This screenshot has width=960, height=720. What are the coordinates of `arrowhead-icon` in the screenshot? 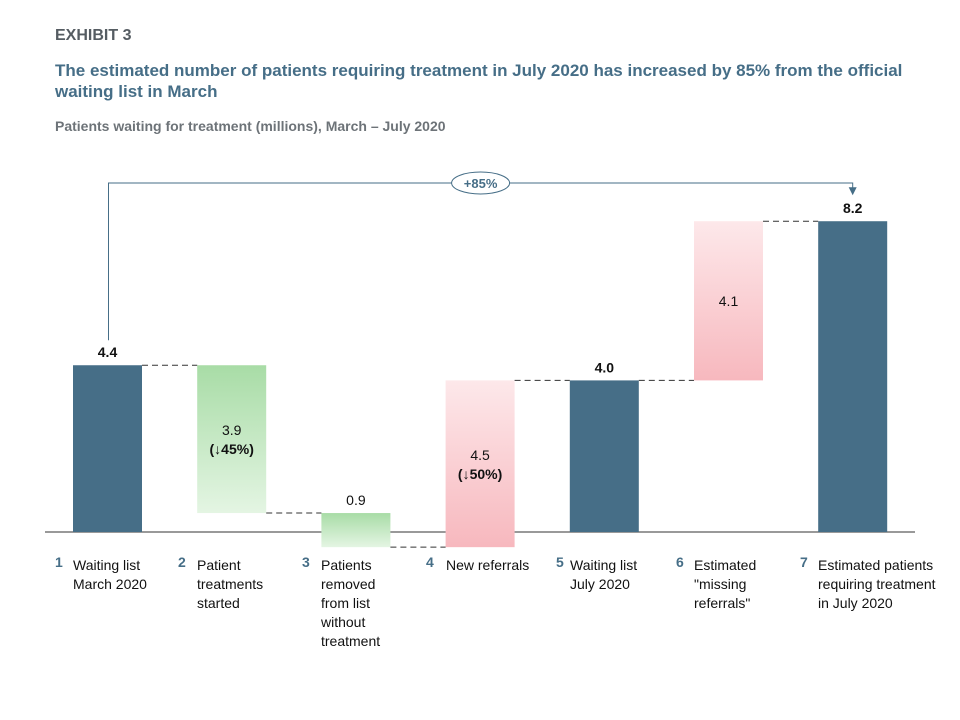 It's located at (852, 191).